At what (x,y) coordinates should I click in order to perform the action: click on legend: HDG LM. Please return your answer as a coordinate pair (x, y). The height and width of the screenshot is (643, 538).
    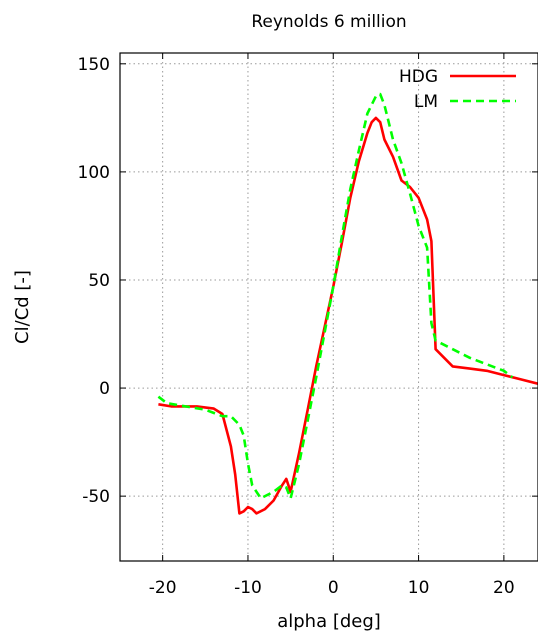
    Looking at the image, I should click on (457, 89).